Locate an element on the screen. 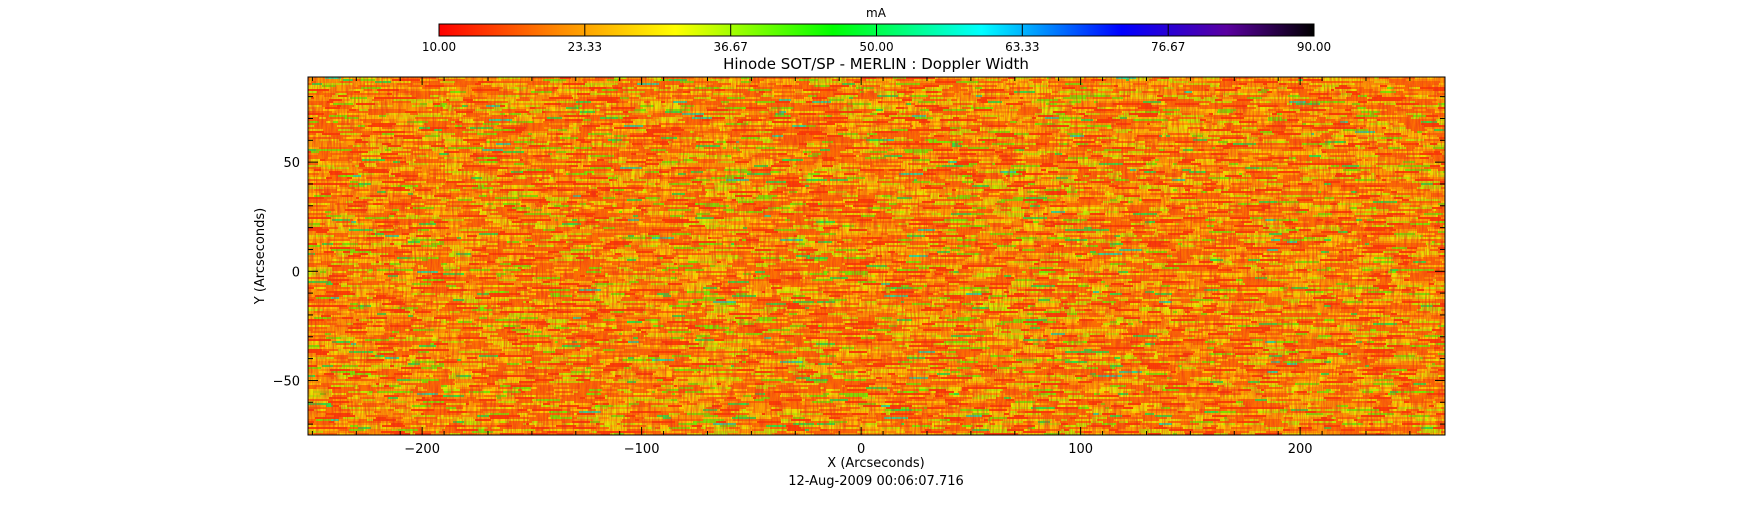 The image size is (1746, 512). colorbar-tick-label: 10.00 is located at coordinates (439, 47).